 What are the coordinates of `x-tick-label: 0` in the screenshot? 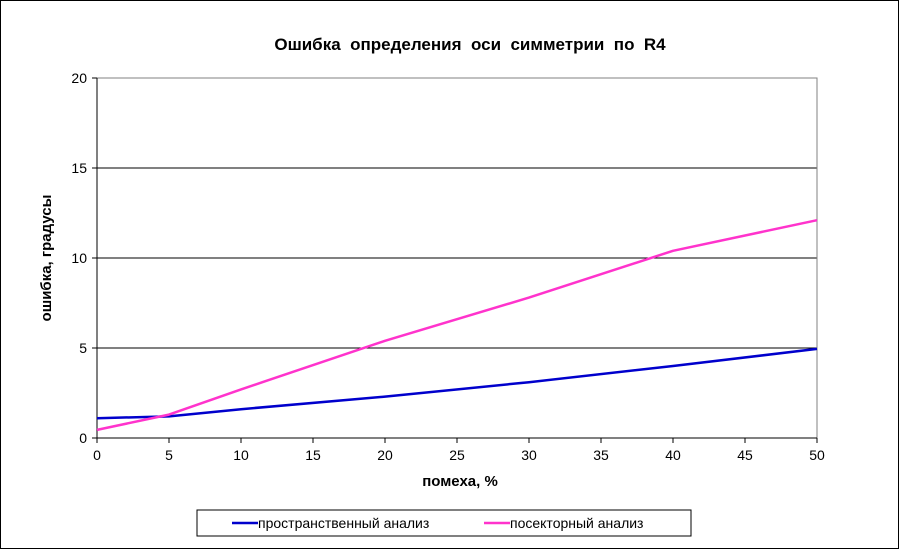 It's located at (97, 455).